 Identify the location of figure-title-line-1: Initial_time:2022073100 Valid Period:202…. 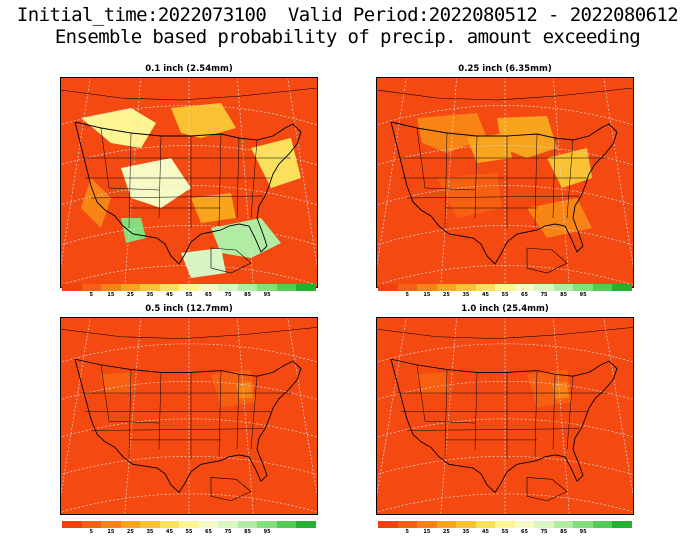
(347, 15).